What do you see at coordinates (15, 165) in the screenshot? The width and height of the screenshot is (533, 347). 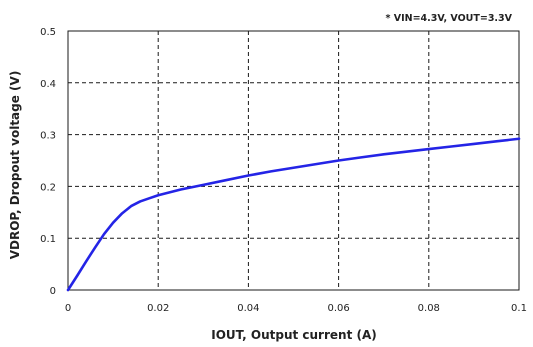 I see `y-axis-label: VDROP, Dropout voltage (V)` at bounding box center [15, 165].